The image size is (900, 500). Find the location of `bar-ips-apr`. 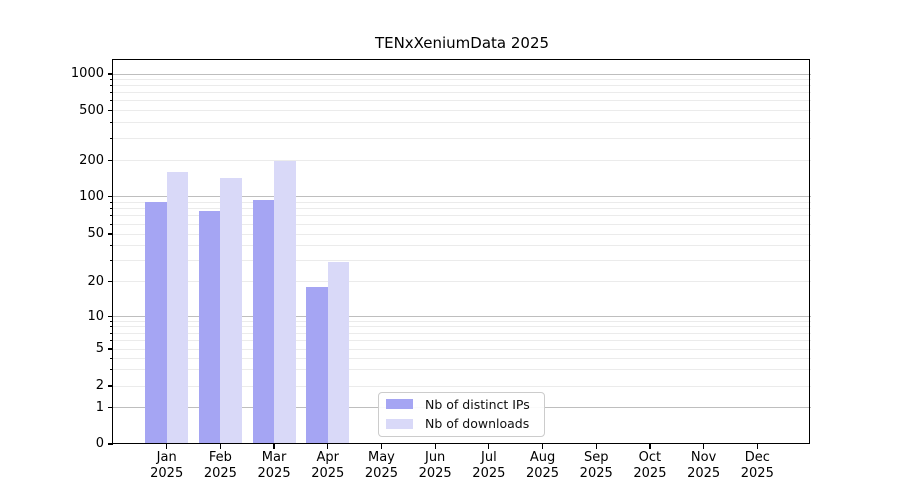

bar-ips-apr is located at coordinates (317, 365).